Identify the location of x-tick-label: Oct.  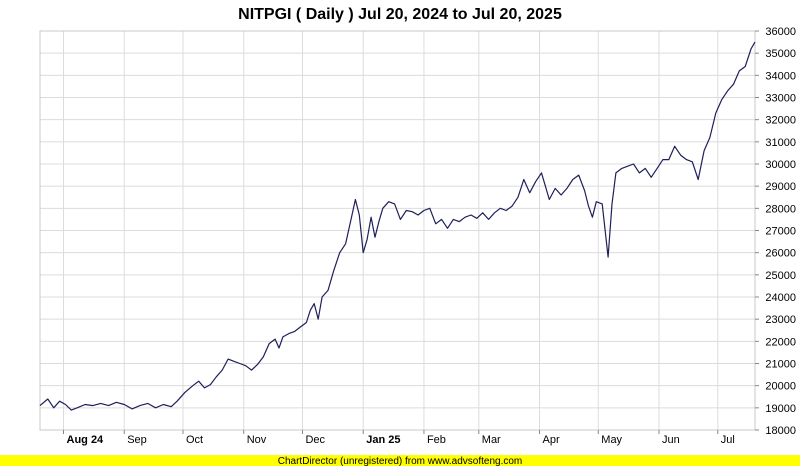
(194, 440).